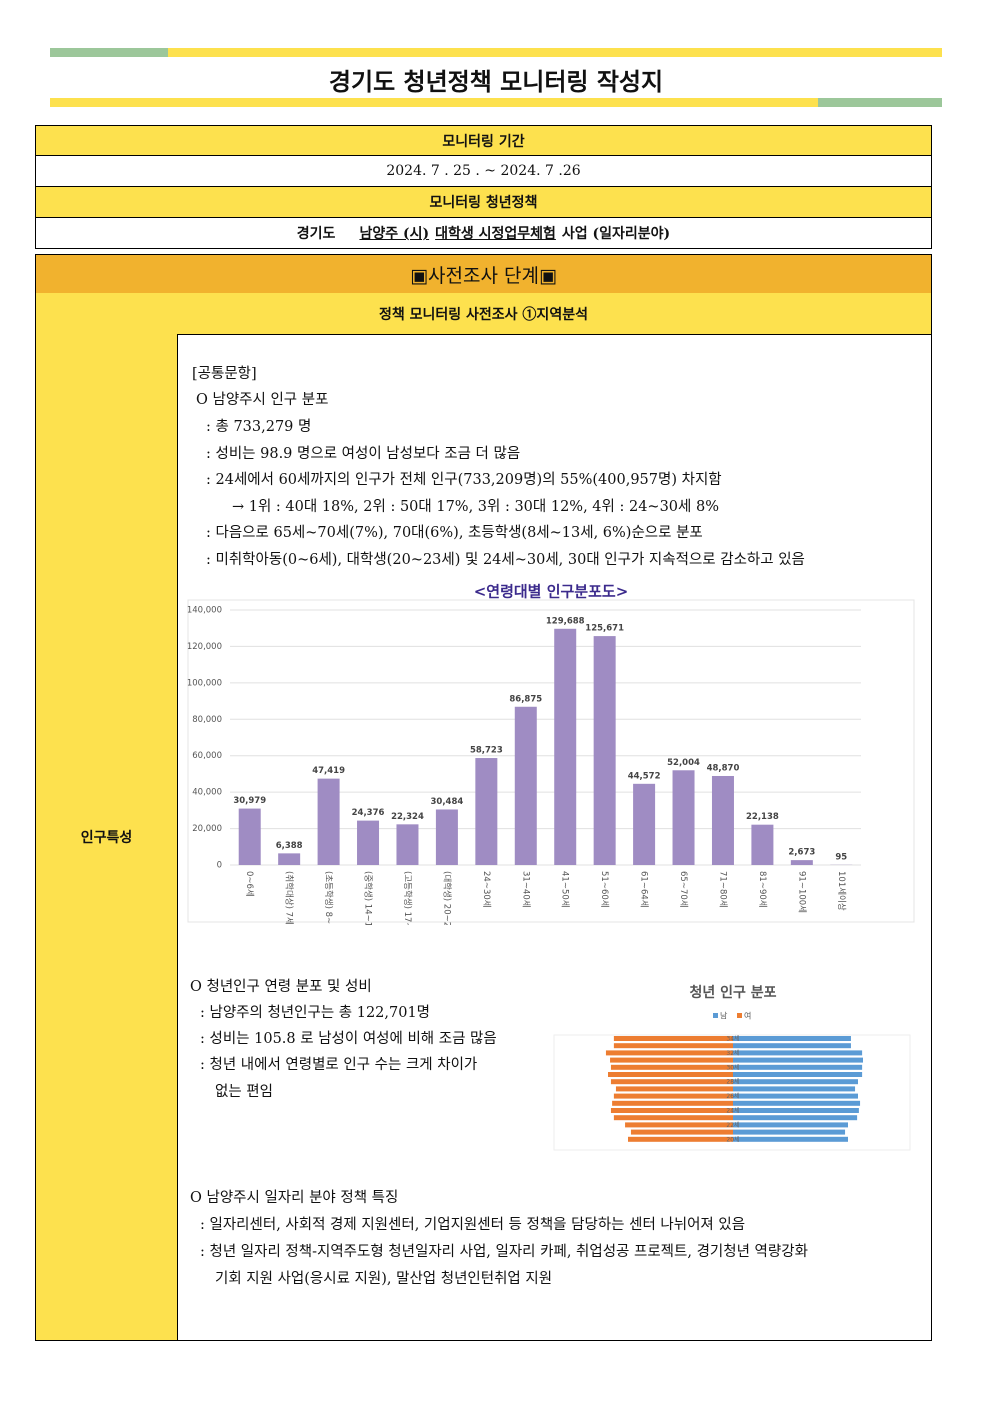 Image resolution: width=992 pixels, height=1403 pixels. Describe the element at coordinates (446, 898) in the screenshot. I see `x-tick-label: (대학생) 20~23세` at that location.